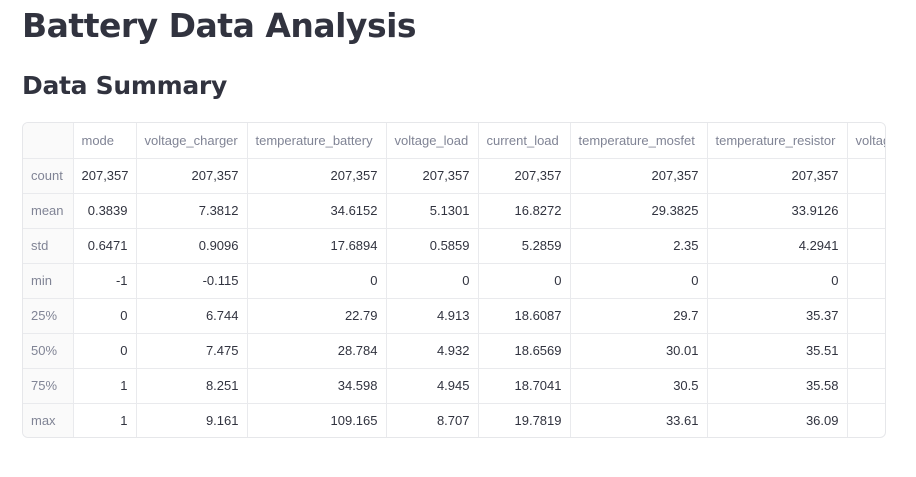  I want to click on table-cell: 34.598, so click(317, 386).